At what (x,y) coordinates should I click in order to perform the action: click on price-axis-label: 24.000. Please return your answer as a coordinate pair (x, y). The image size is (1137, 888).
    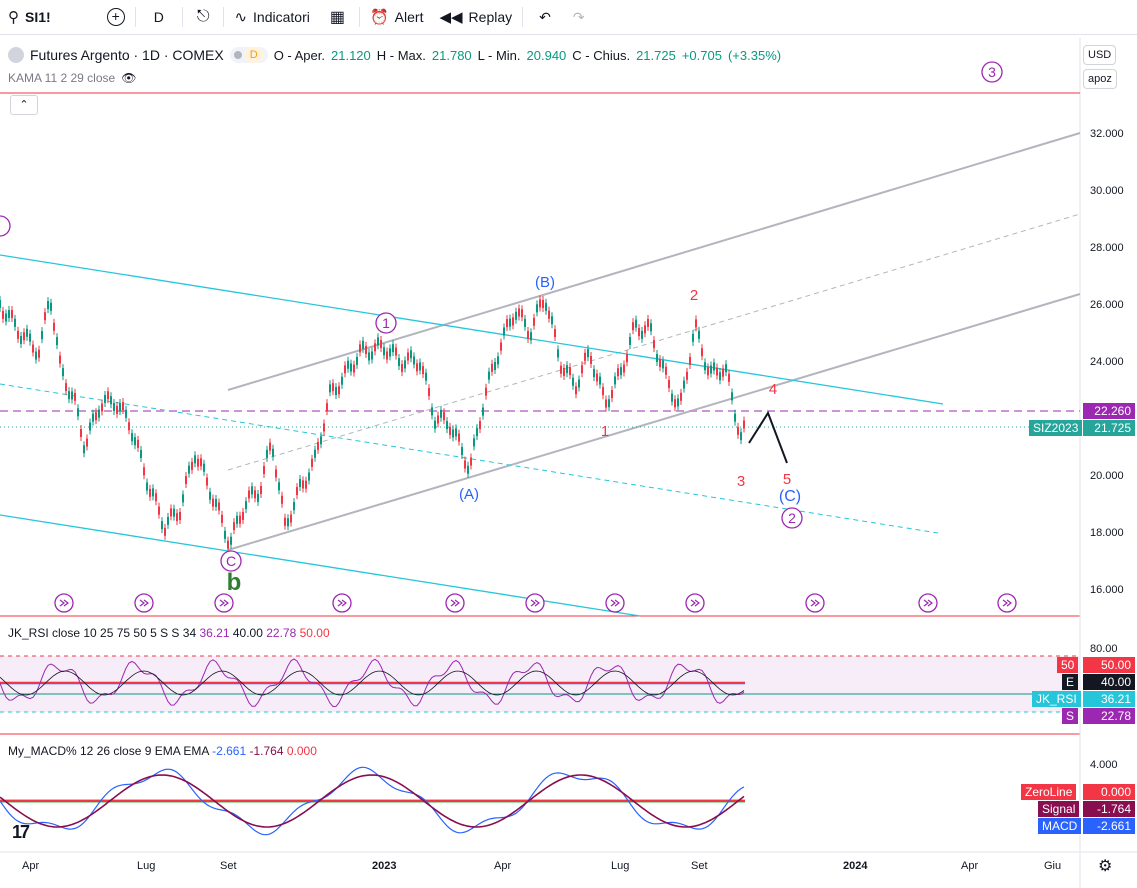
    Looking at the image, I should click on (1107, 362).